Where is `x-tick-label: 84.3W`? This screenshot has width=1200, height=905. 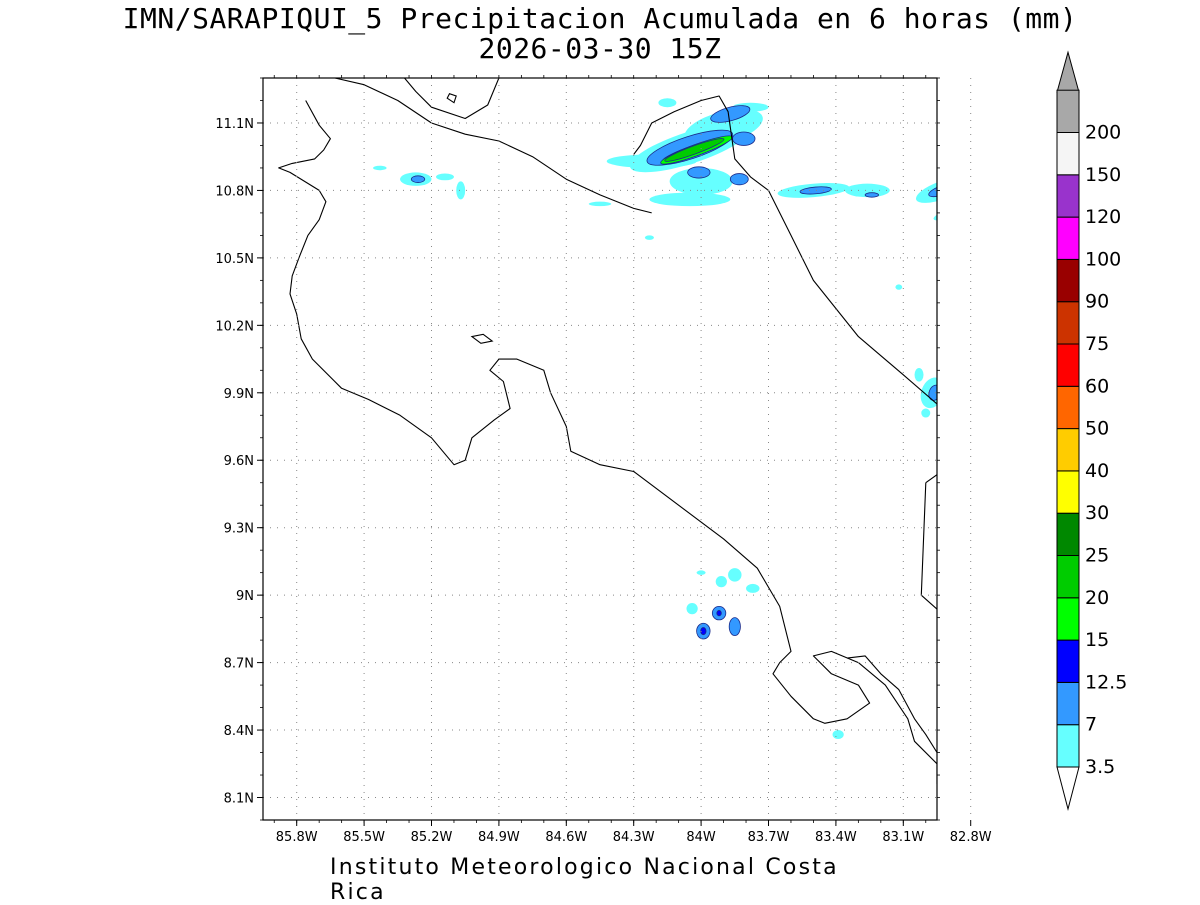
x-tick-label: 84.3W is located at coordinates (634, 837).